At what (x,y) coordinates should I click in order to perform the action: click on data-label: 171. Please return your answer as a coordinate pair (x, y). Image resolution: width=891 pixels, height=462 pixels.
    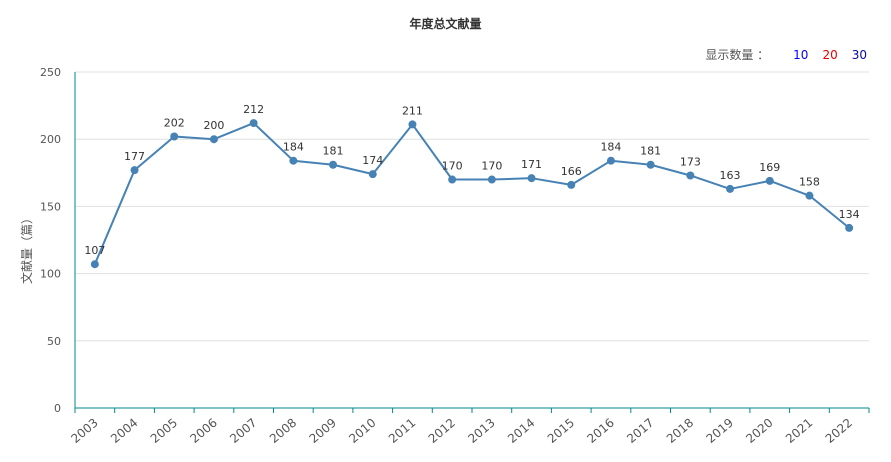
    Looking at the image, I should click on (531, 164).